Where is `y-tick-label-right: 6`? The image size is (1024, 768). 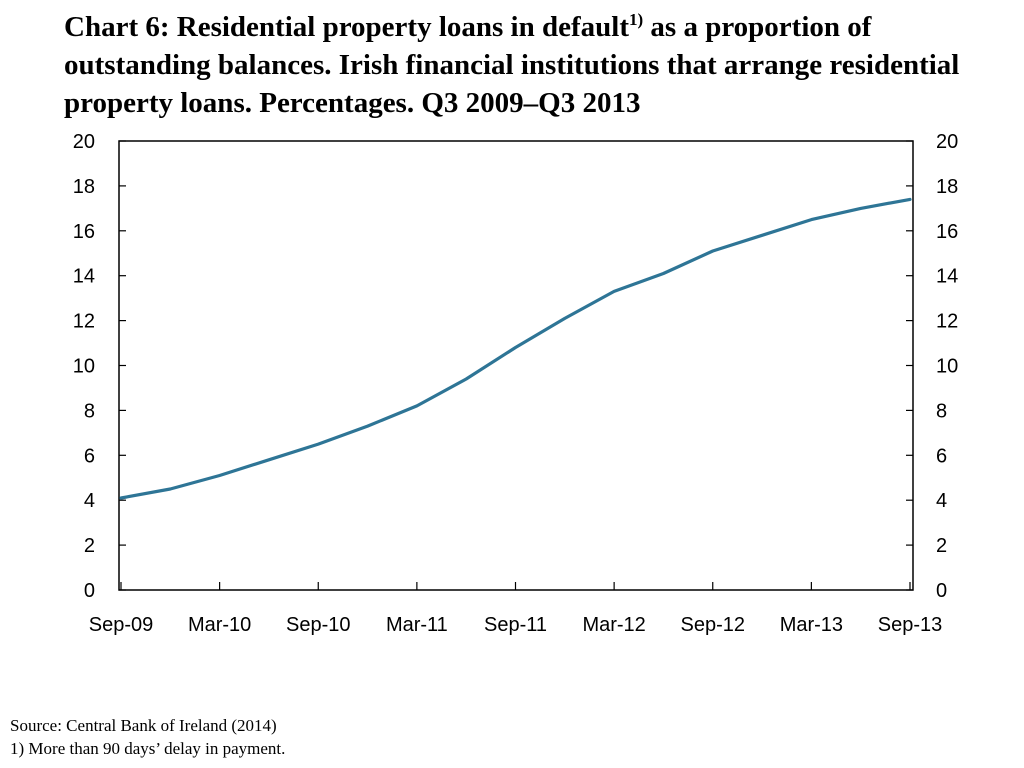 y-tick-label-right: 6 is located at coordinates (941, 456).